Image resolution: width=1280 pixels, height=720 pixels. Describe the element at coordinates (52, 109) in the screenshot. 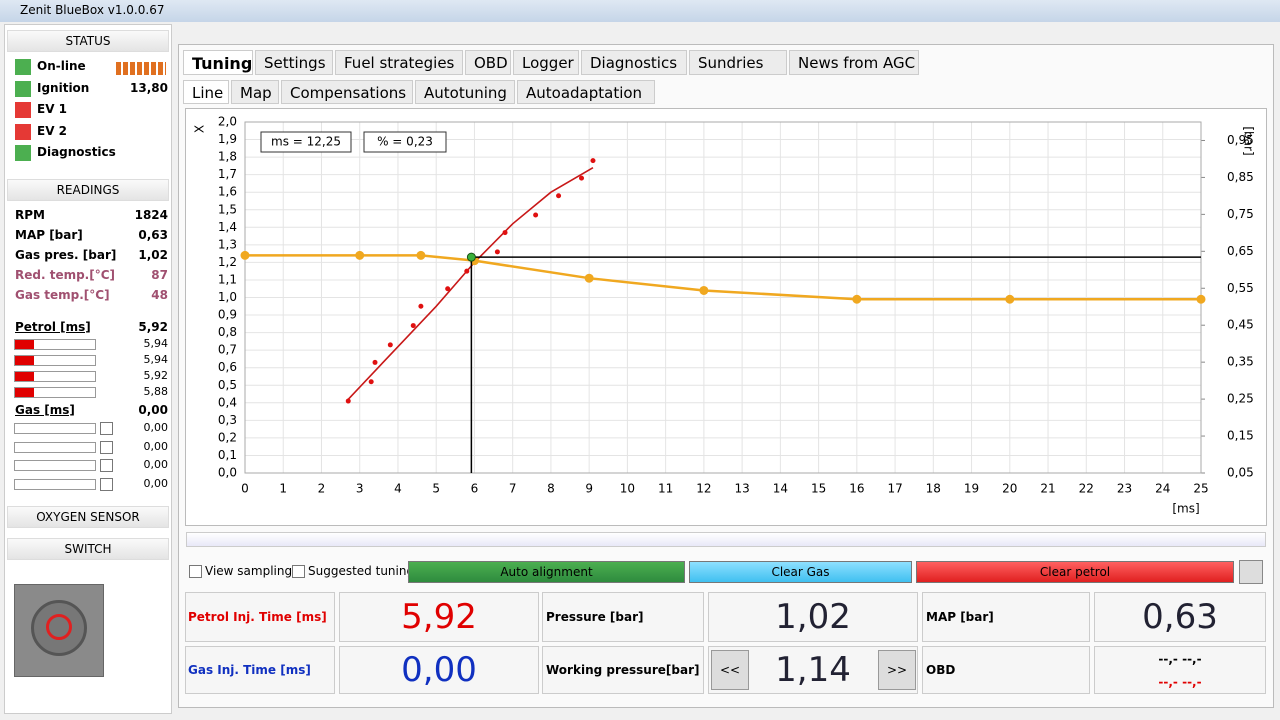

I see `status-label: EV 1` at that location.